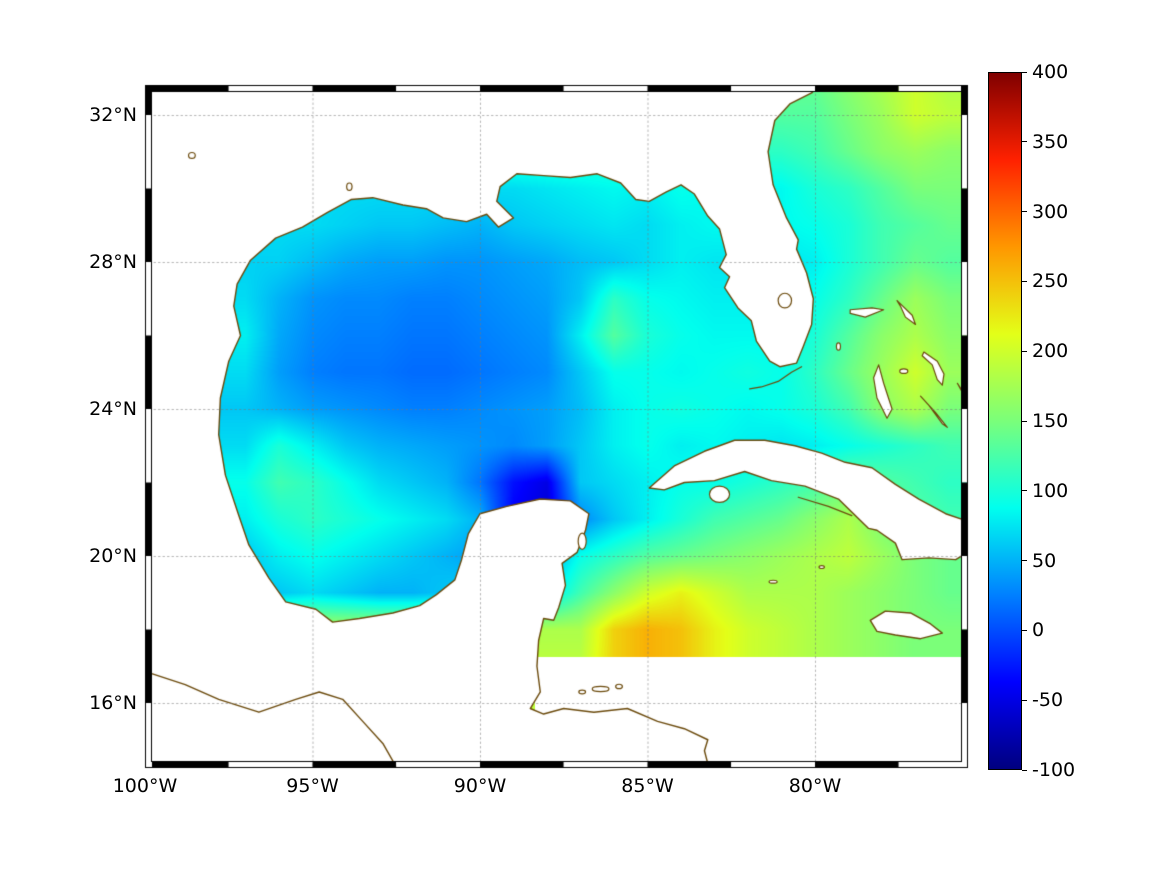 The height and width of the screenshot is (875, 1167). What do you see at coordinates (480, 786) in the screenshot?
I see `x-tick-label: 90°W` at bounding box center [480, 786].